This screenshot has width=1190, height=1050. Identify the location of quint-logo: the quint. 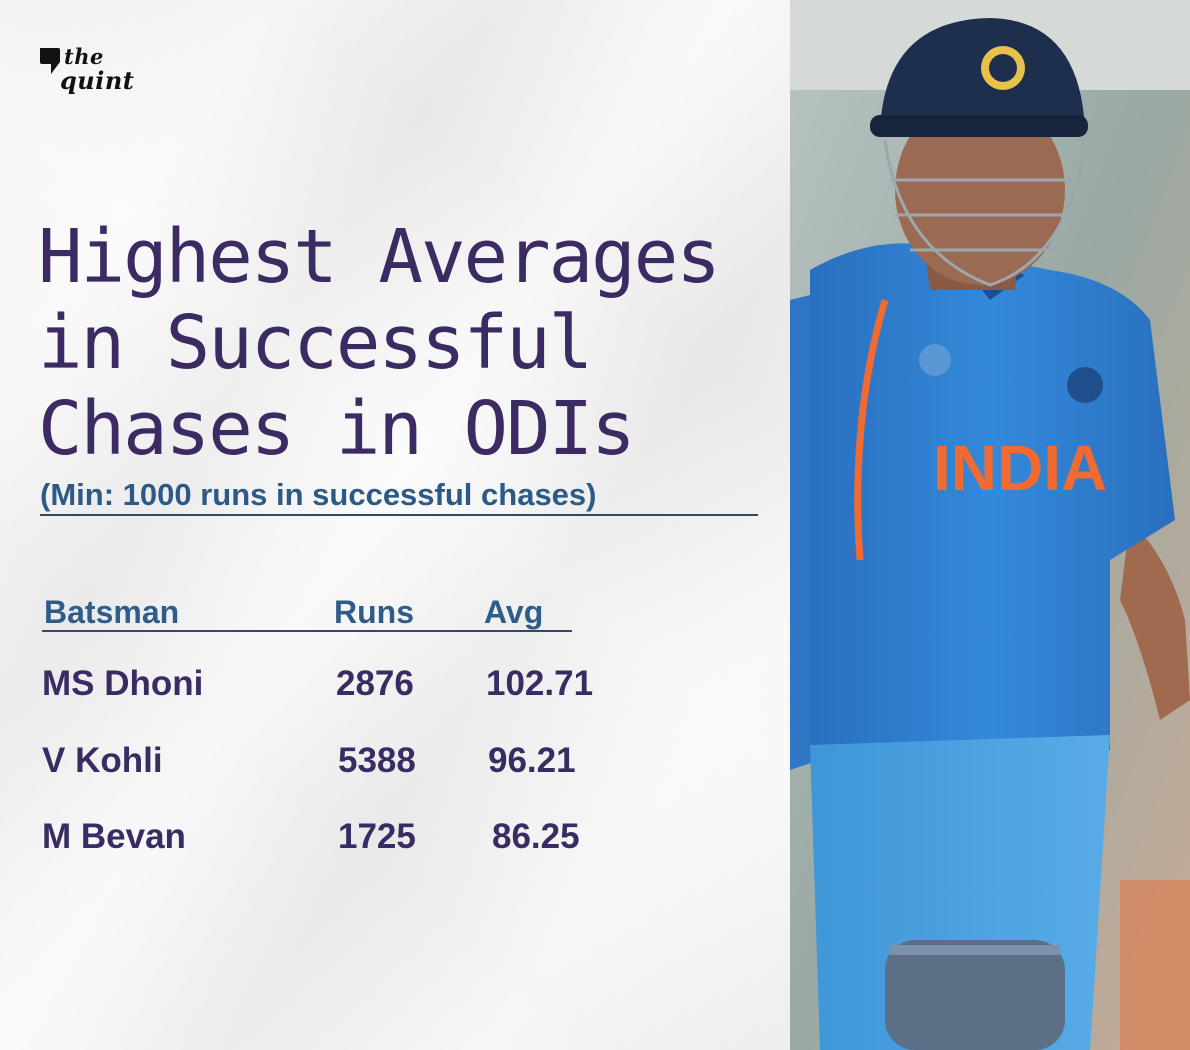
(93, 72).